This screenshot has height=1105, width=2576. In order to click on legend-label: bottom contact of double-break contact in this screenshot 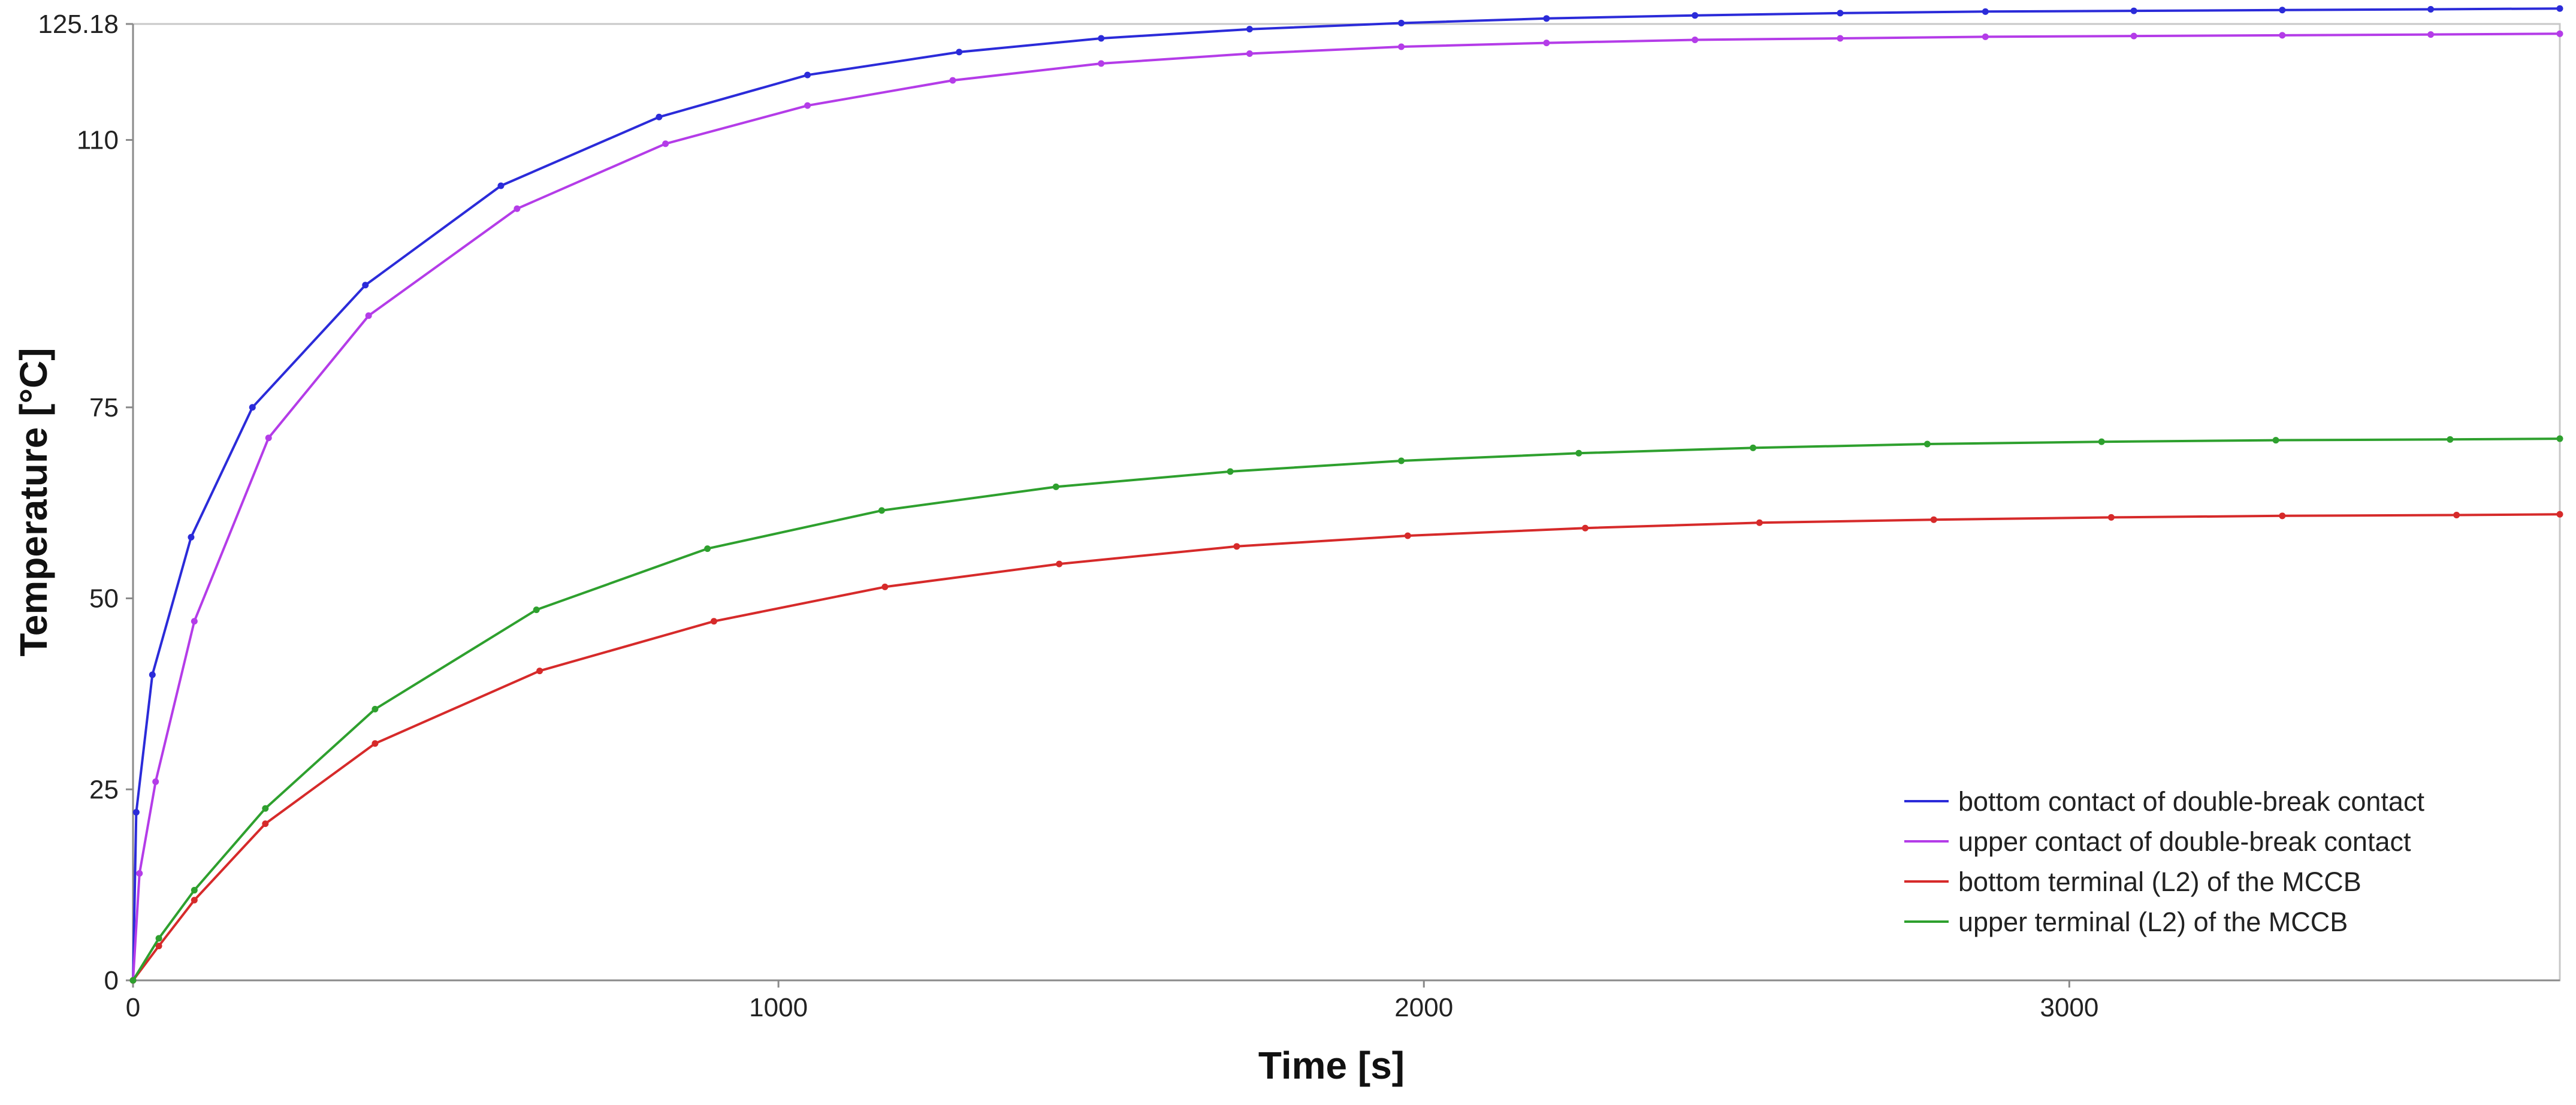, I will do `click(2191, 801)`.